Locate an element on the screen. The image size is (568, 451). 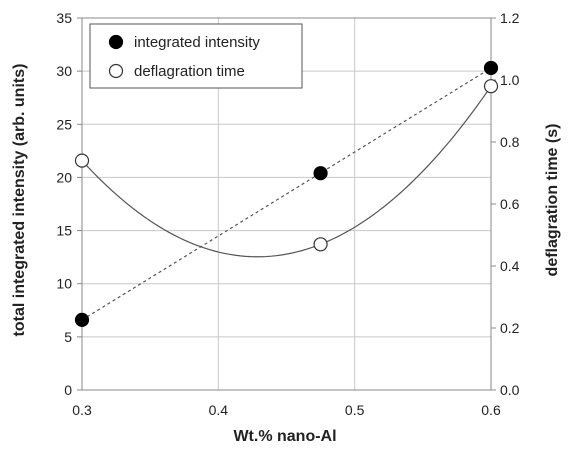
legend: integrated intensity deflagration time is located at coordinates (196, 56).